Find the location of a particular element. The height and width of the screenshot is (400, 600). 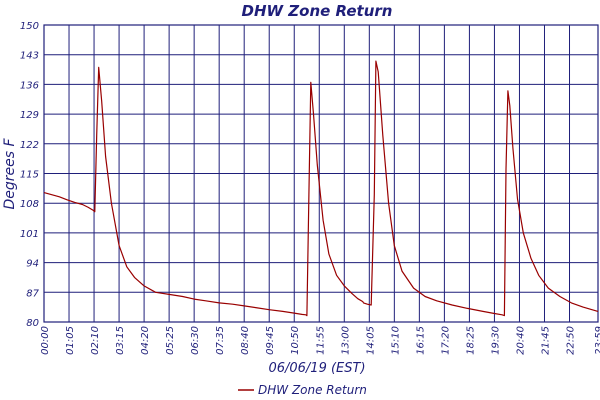

x-tick-label: 07:35 is located at coordinates (220, 340).